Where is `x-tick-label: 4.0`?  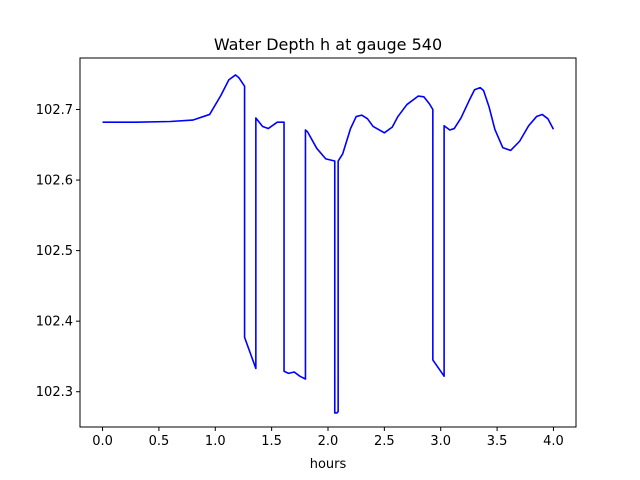 x-tick-label: 4.0 is located at coordinates (553, 441).